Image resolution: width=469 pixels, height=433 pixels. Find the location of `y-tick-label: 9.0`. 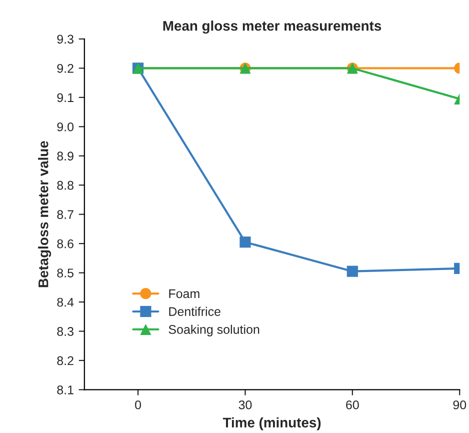

y-tick-label: 9.0 is located at coordinates (65, 127).